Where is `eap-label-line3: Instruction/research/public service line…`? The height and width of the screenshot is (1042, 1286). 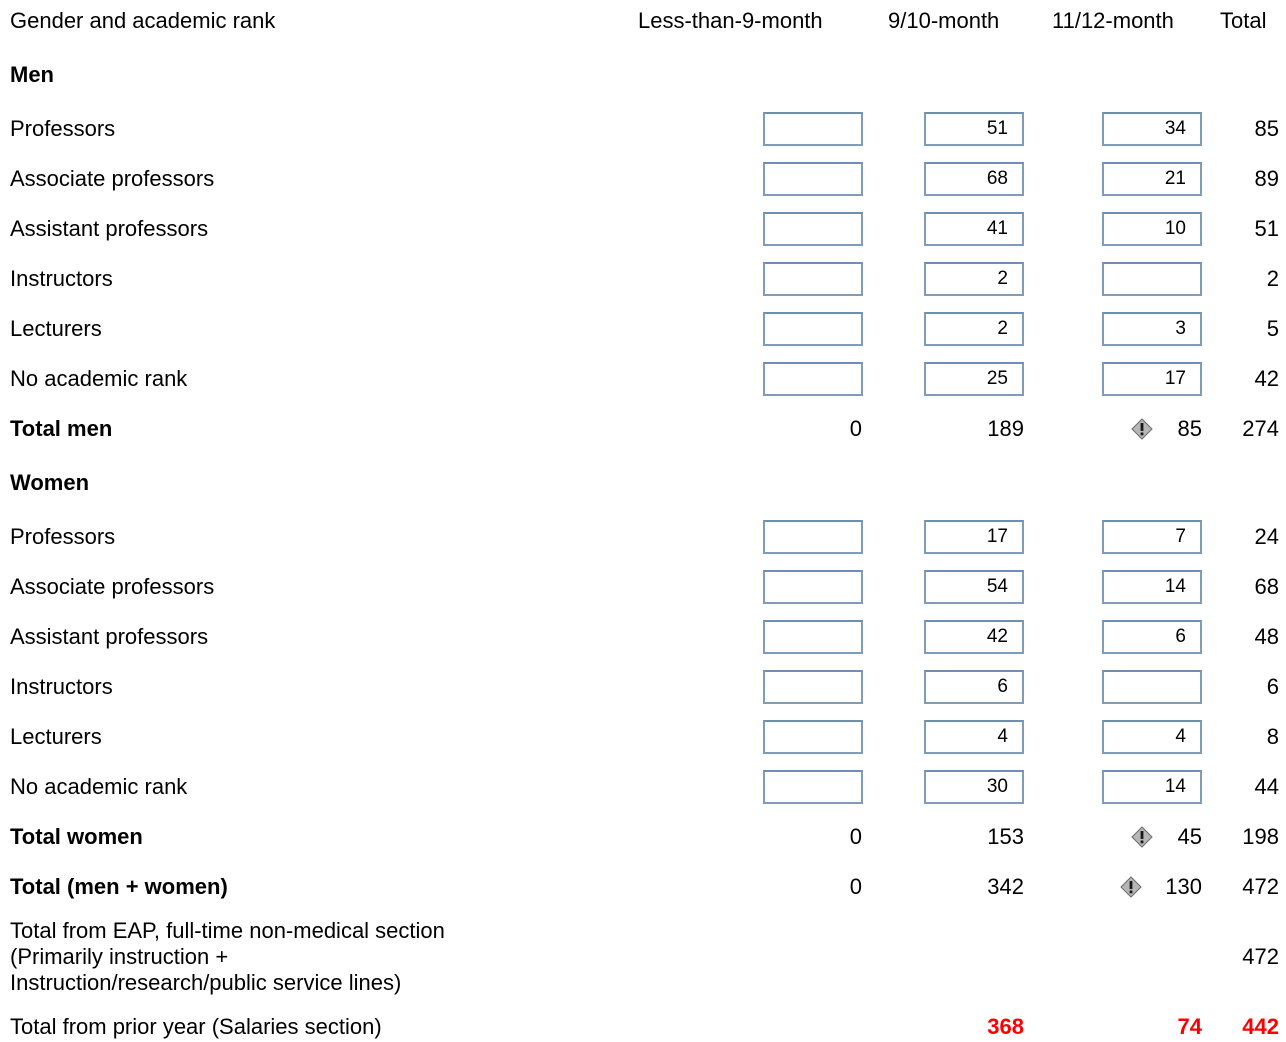
eap-label-line3: Instruction/research/public service line… is located at coordinates (206, 982).